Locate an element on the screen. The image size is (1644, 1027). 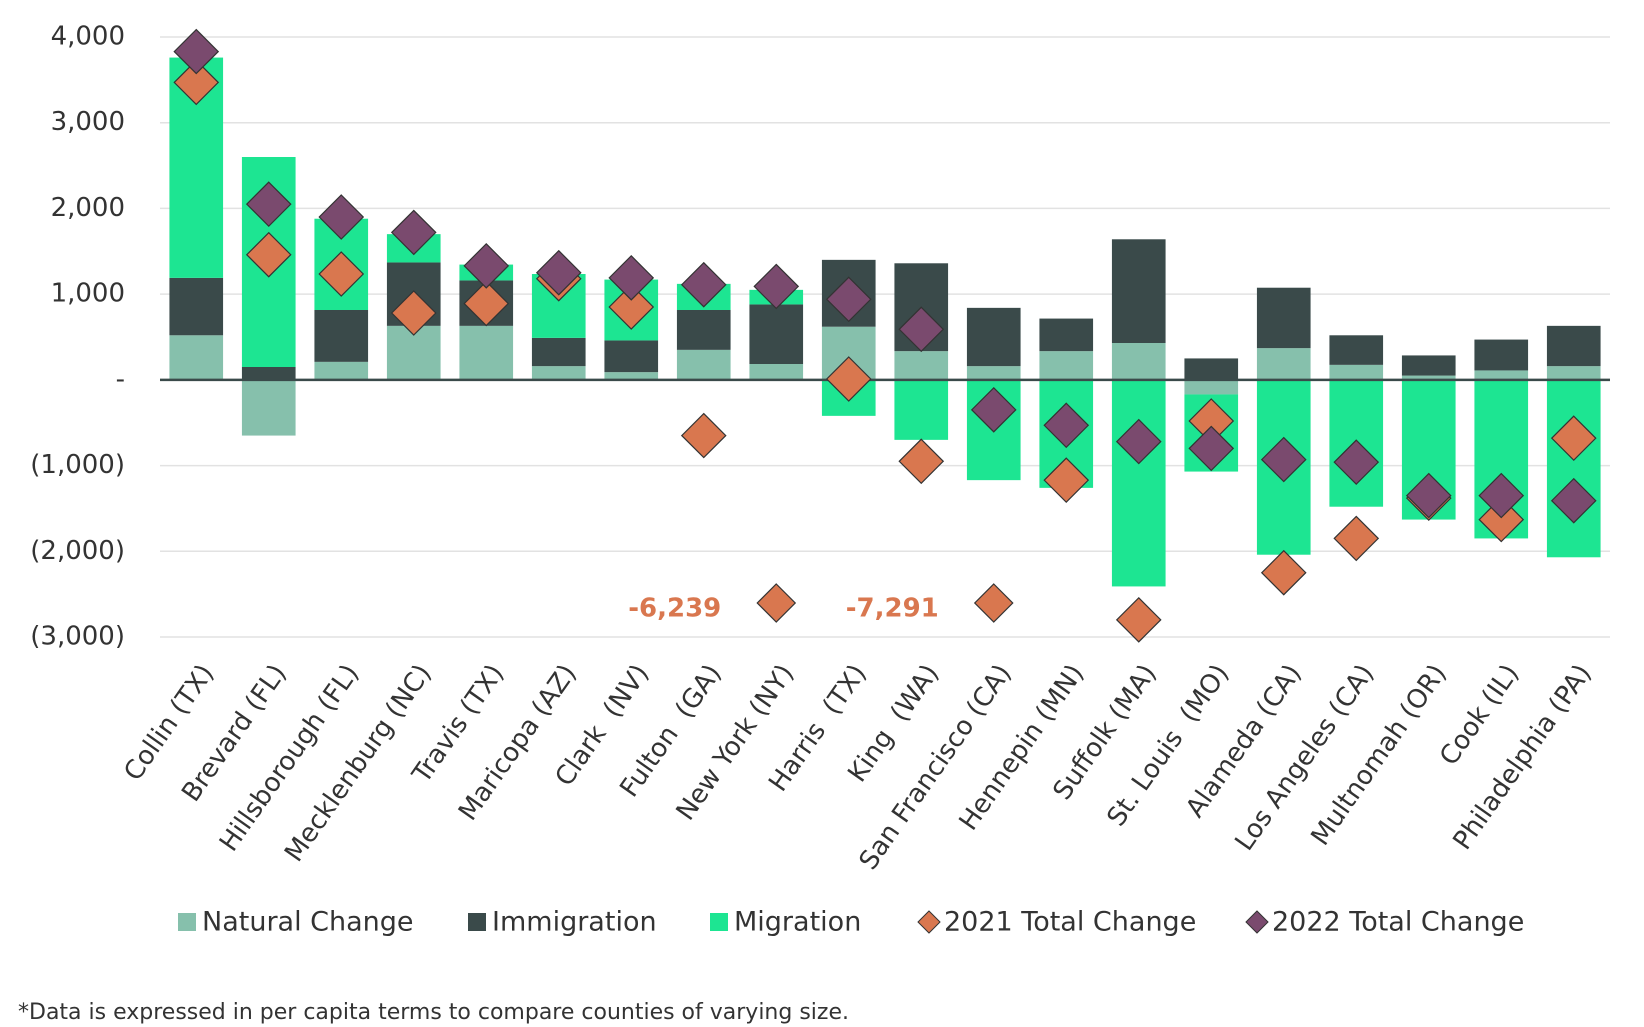
legend-label: Natural Change is located at coordinates (308, 922).